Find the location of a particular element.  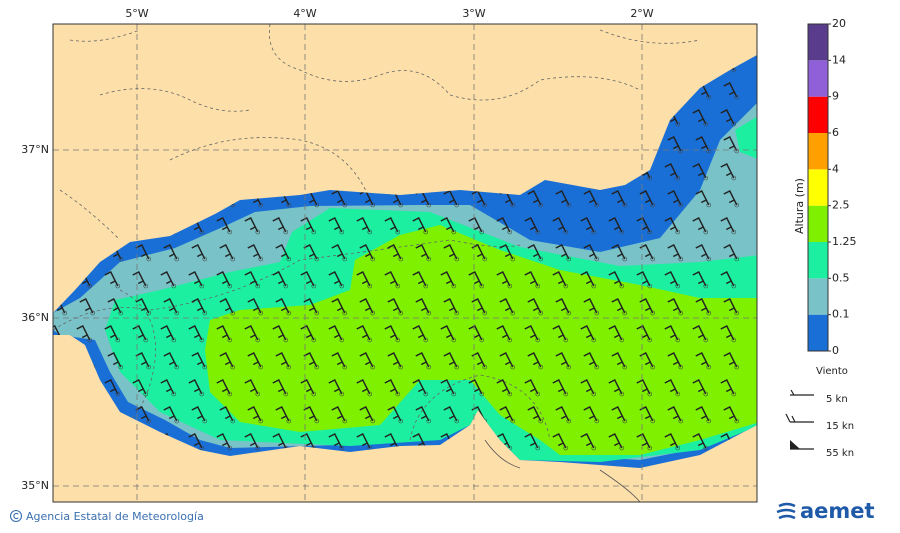

colorbar-label: 1.25 is located at coordinates (844, 241).